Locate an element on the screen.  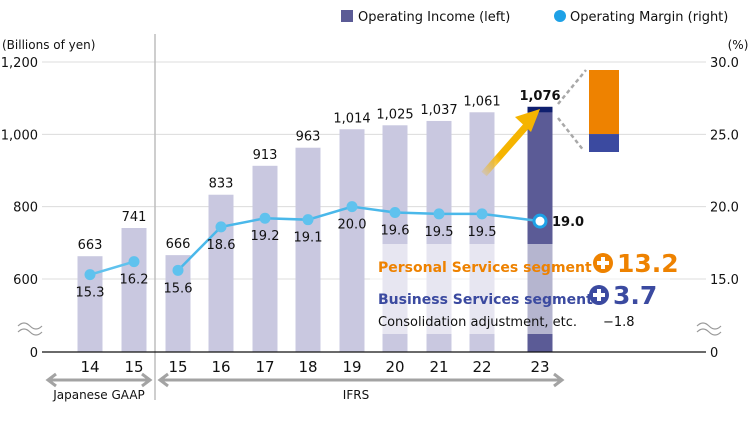
bar-value-label: 1,014 is located at coordinates (351, 118).